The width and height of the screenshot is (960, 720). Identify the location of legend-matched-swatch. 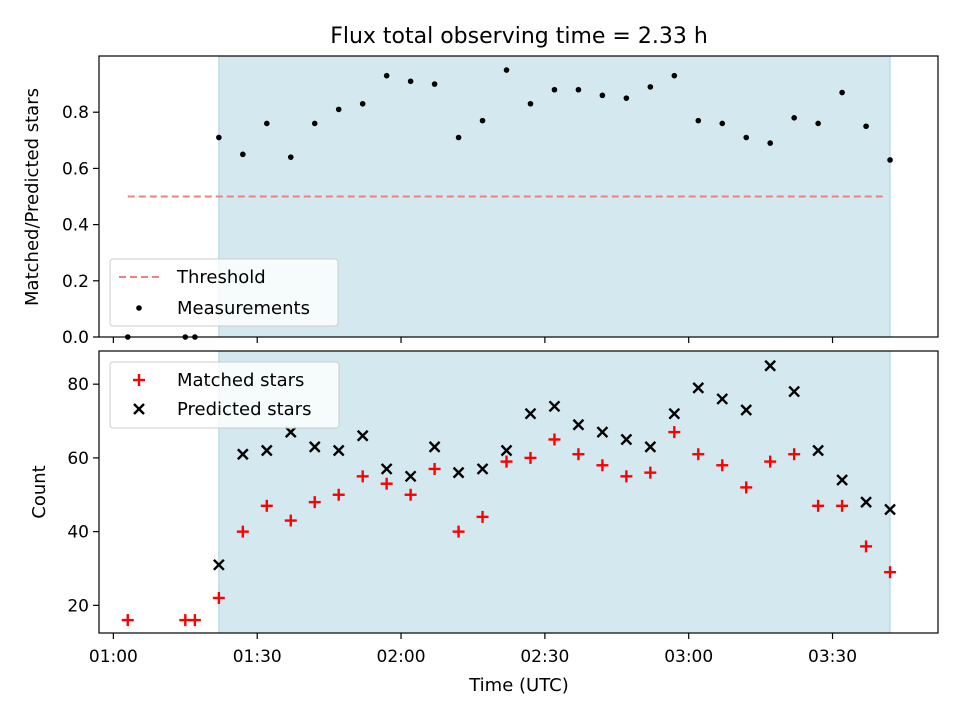
(139, 380).